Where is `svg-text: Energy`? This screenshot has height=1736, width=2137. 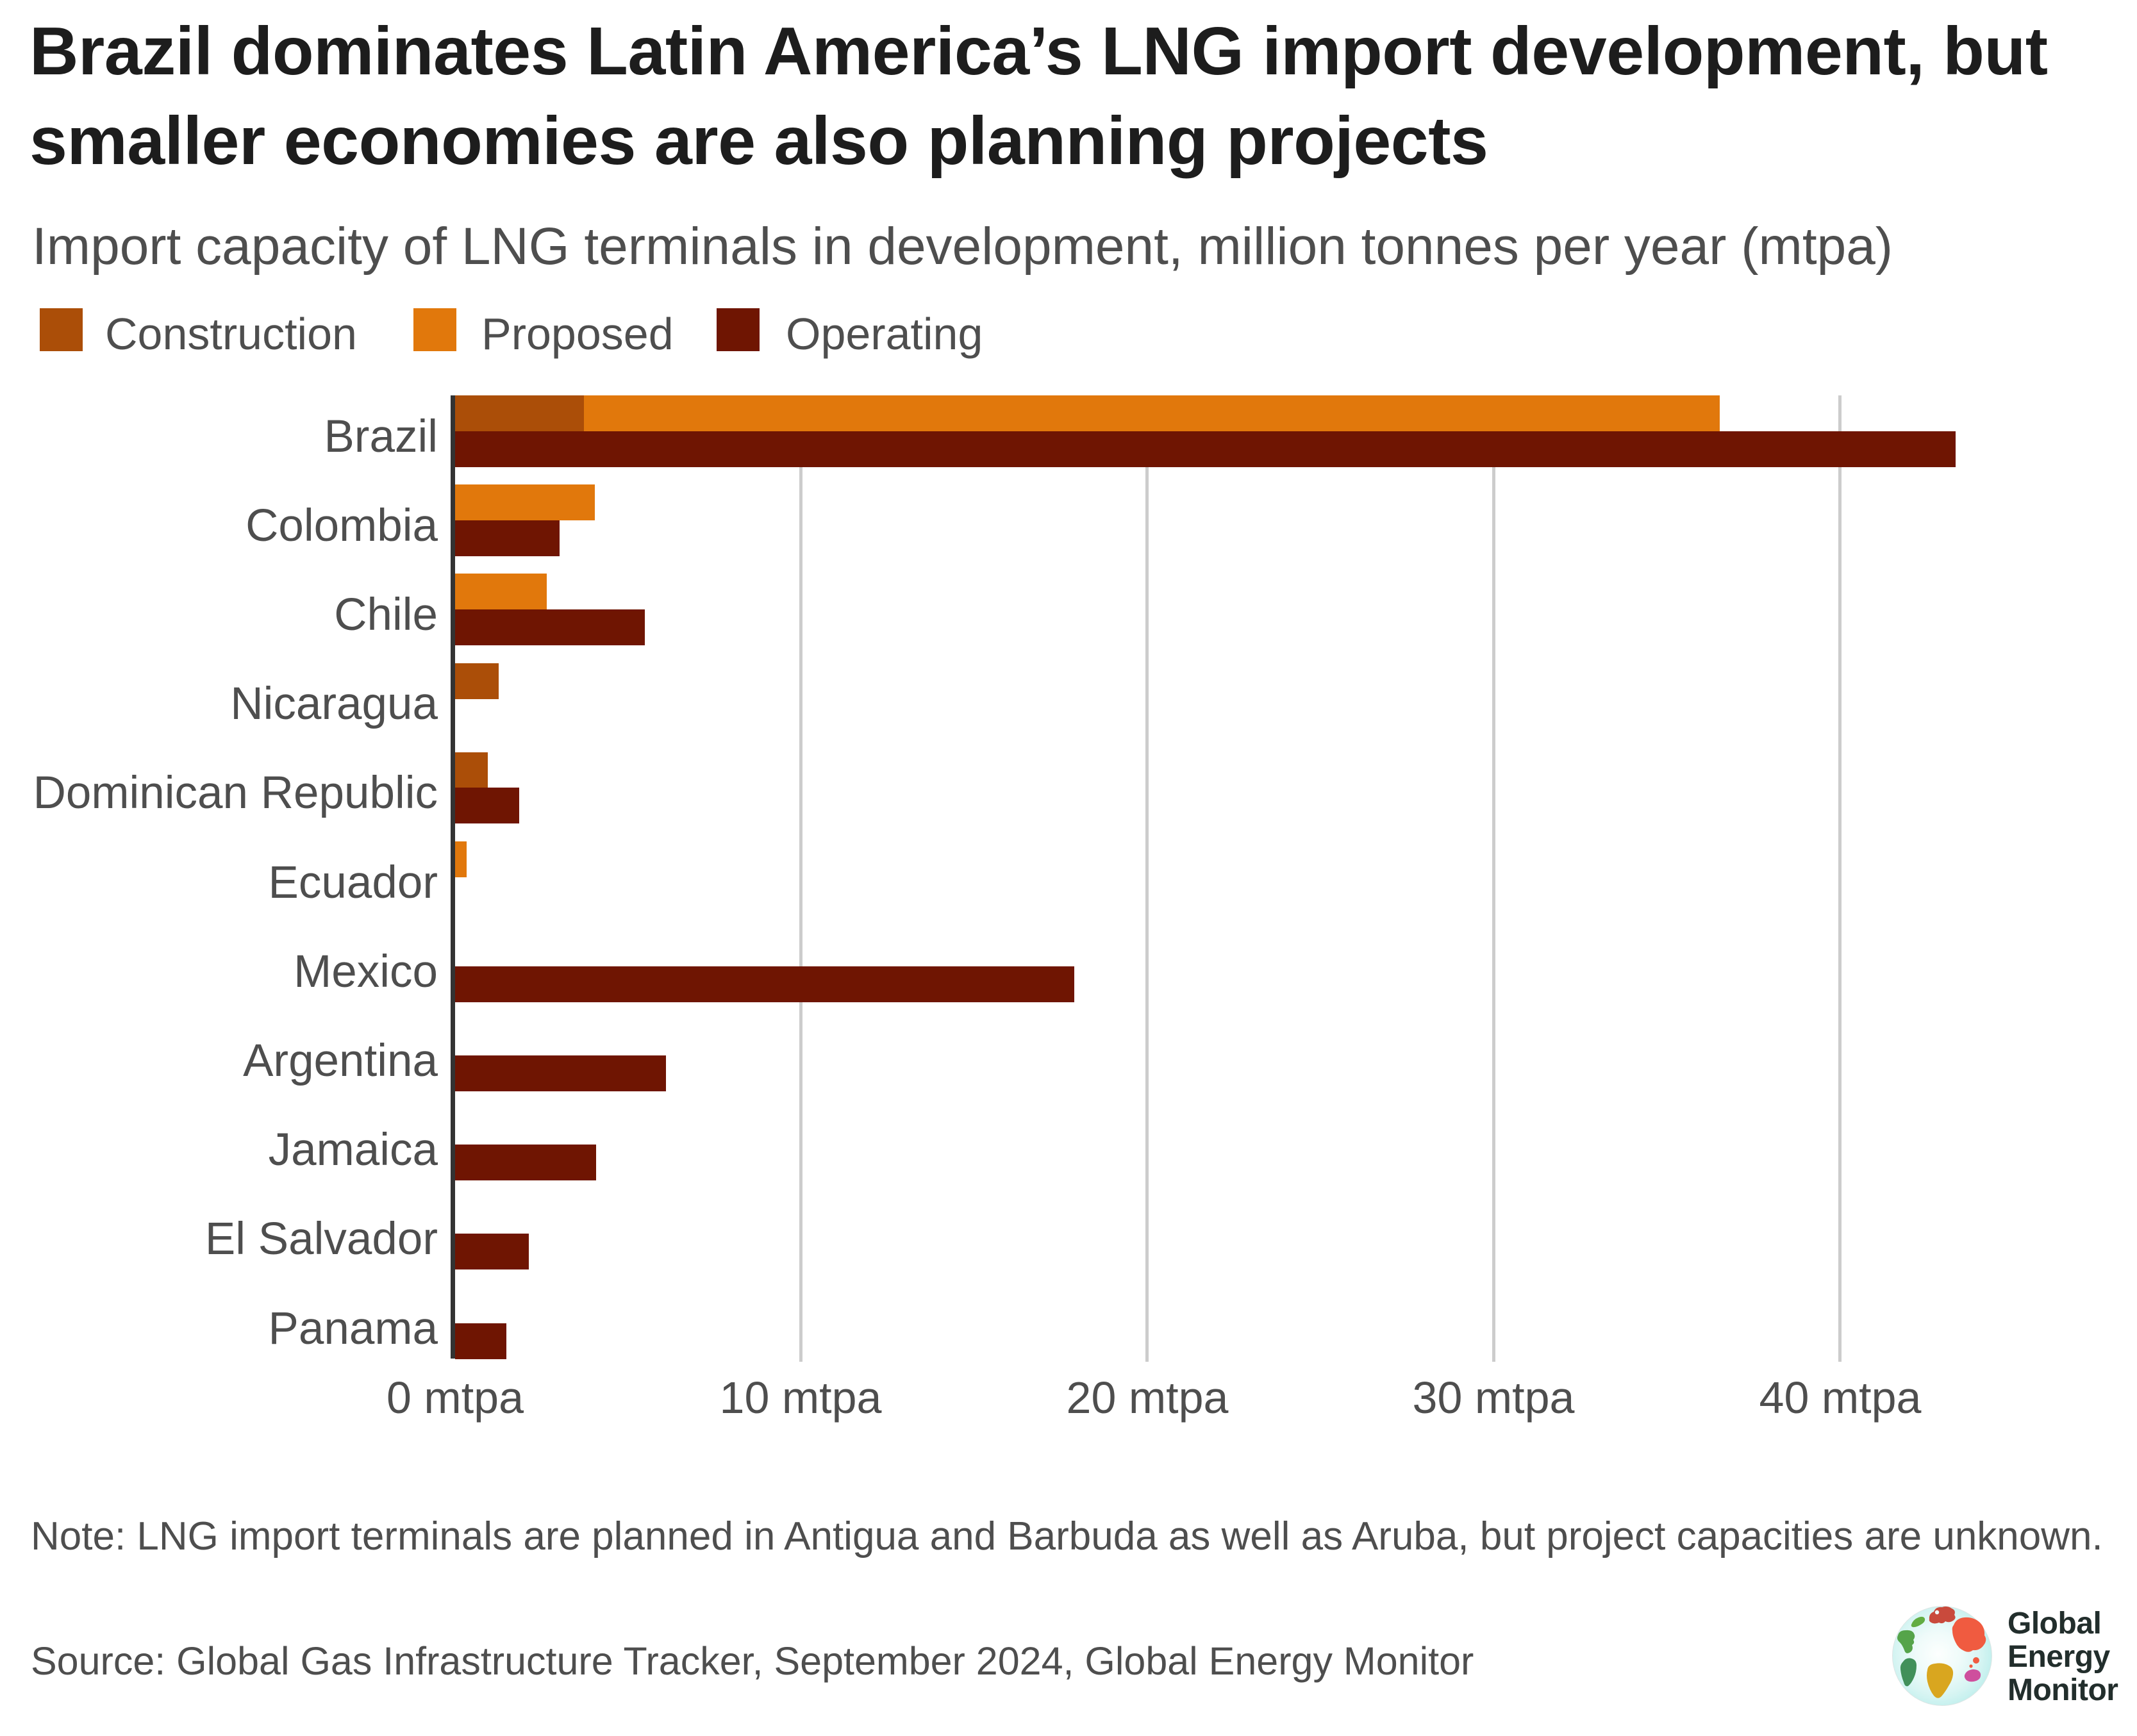
svg-text: Energy is located at coordinates (2059, 1657).